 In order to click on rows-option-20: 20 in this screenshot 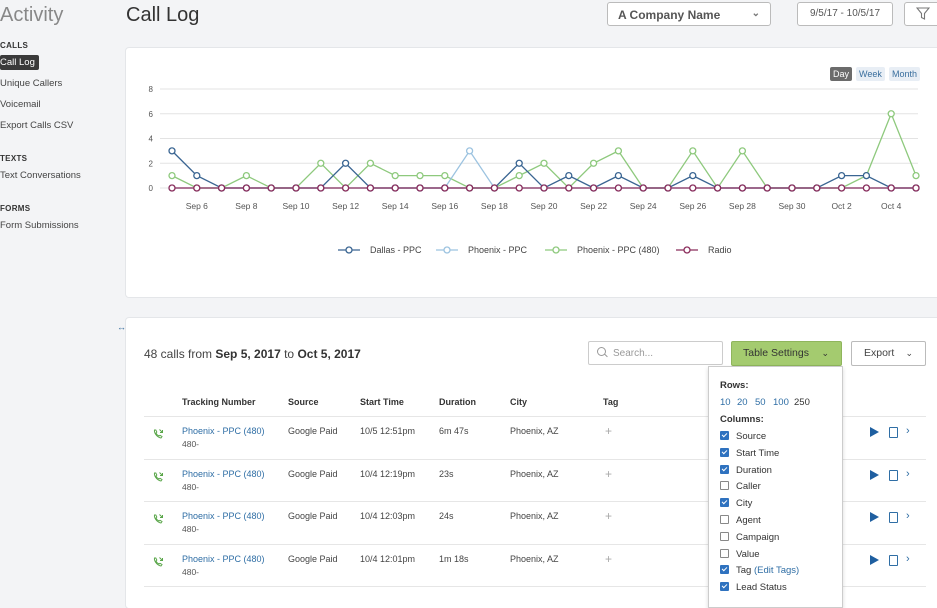, I will do `click(742, 402)`.